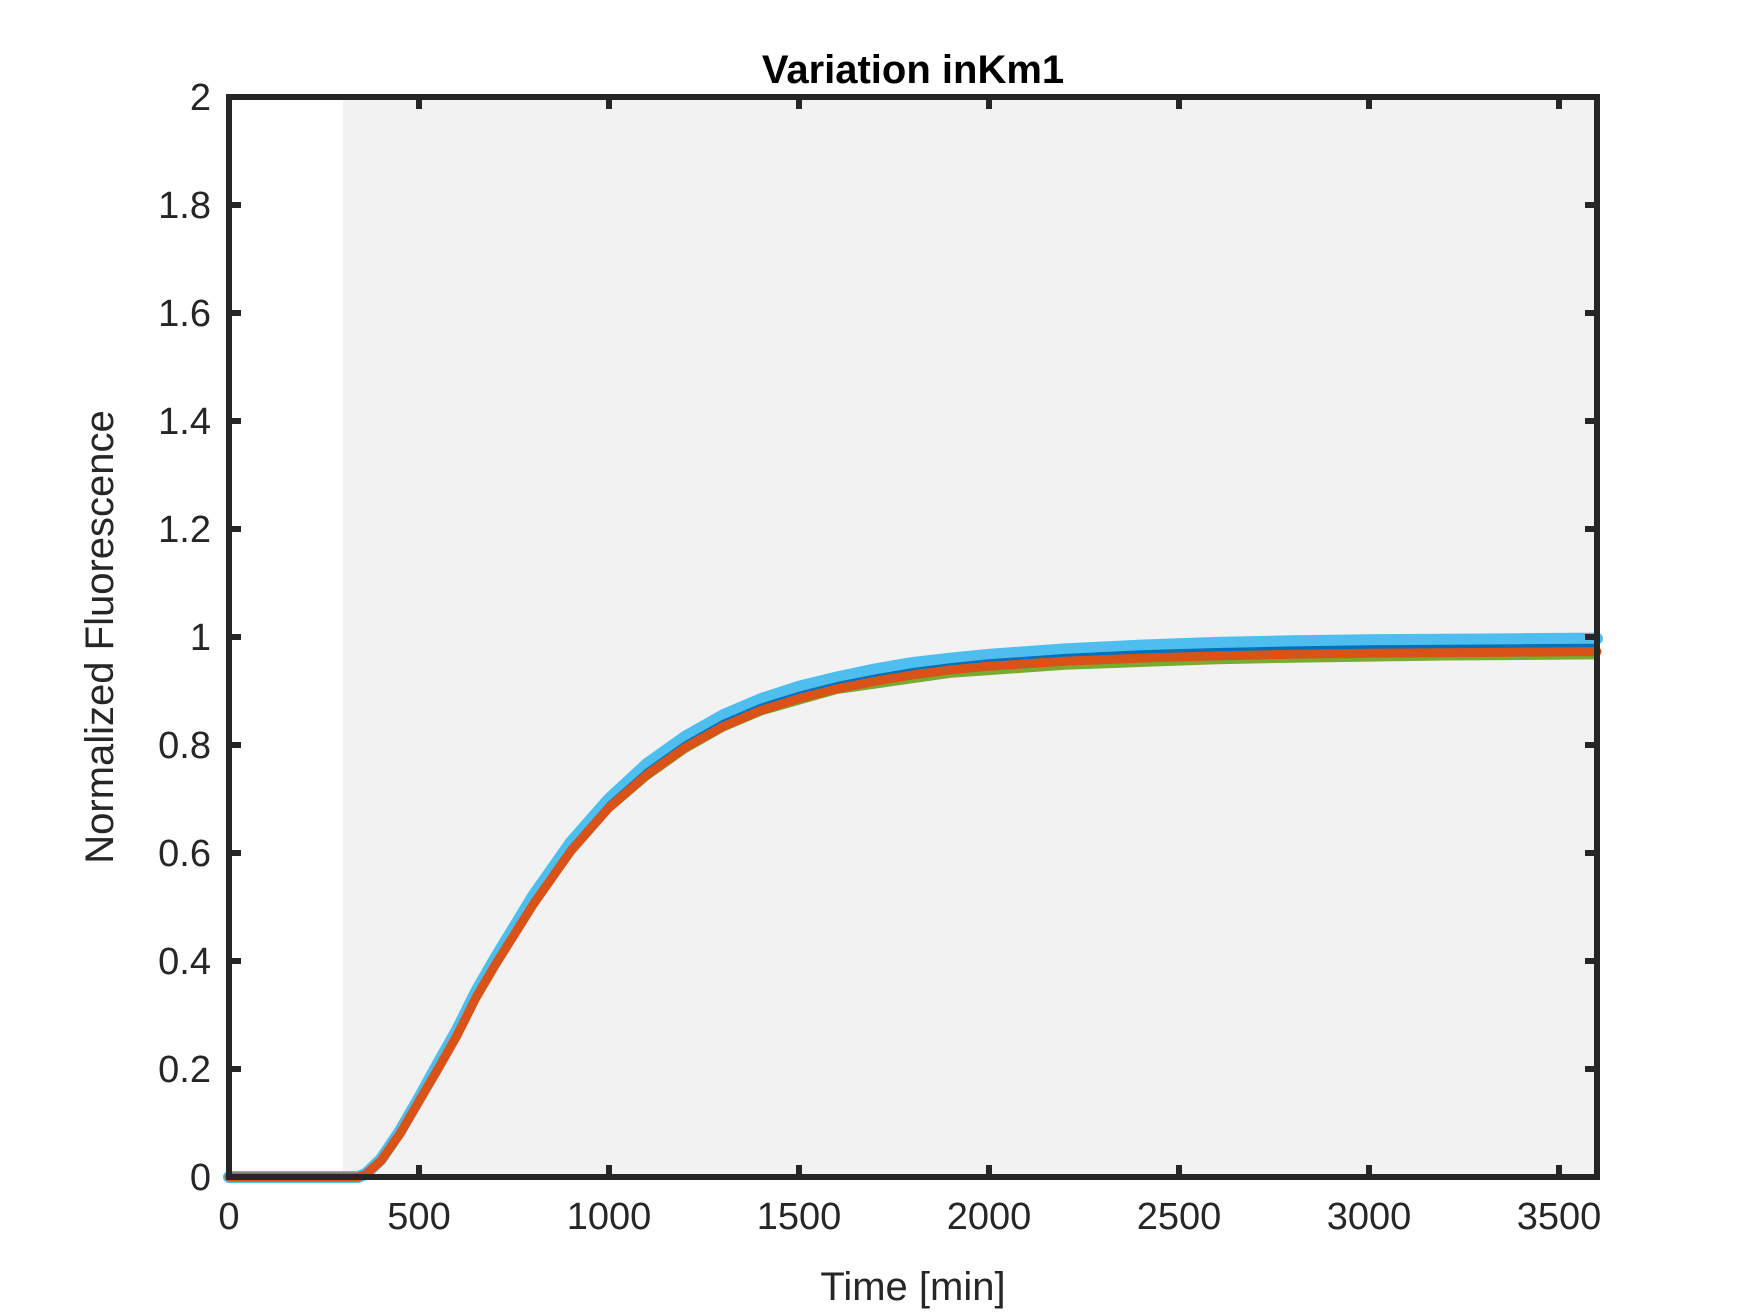  What do you see at coordinates (100, 637) in the screenshot?
I see `y-axis-label: Normalized Fluorescence` at bounding box center [100, 637].